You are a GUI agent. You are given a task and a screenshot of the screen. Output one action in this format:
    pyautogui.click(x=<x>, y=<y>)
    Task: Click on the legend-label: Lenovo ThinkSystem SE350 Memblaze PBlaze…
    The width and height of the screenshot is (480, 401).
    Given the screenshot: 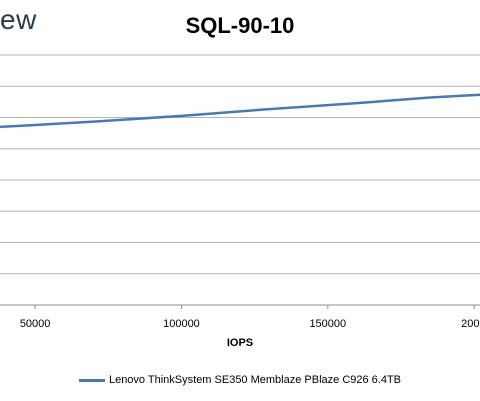 What is the action you would take?
    pyautogui.click(x=255, y=380)
    